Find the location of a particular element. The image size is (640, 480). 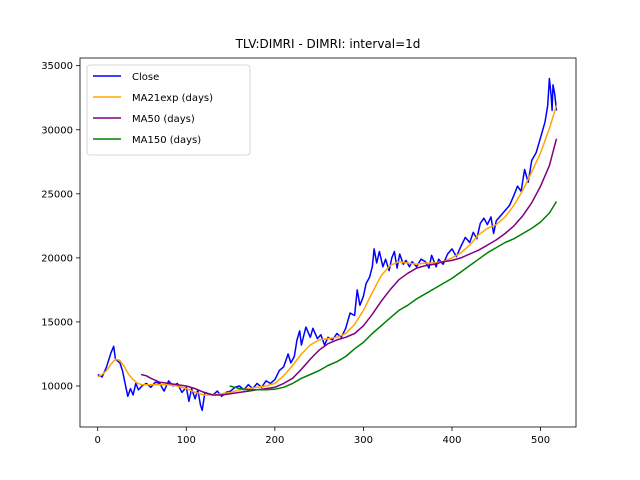

legend-label-0: Close is located at coordinates (145, 77).